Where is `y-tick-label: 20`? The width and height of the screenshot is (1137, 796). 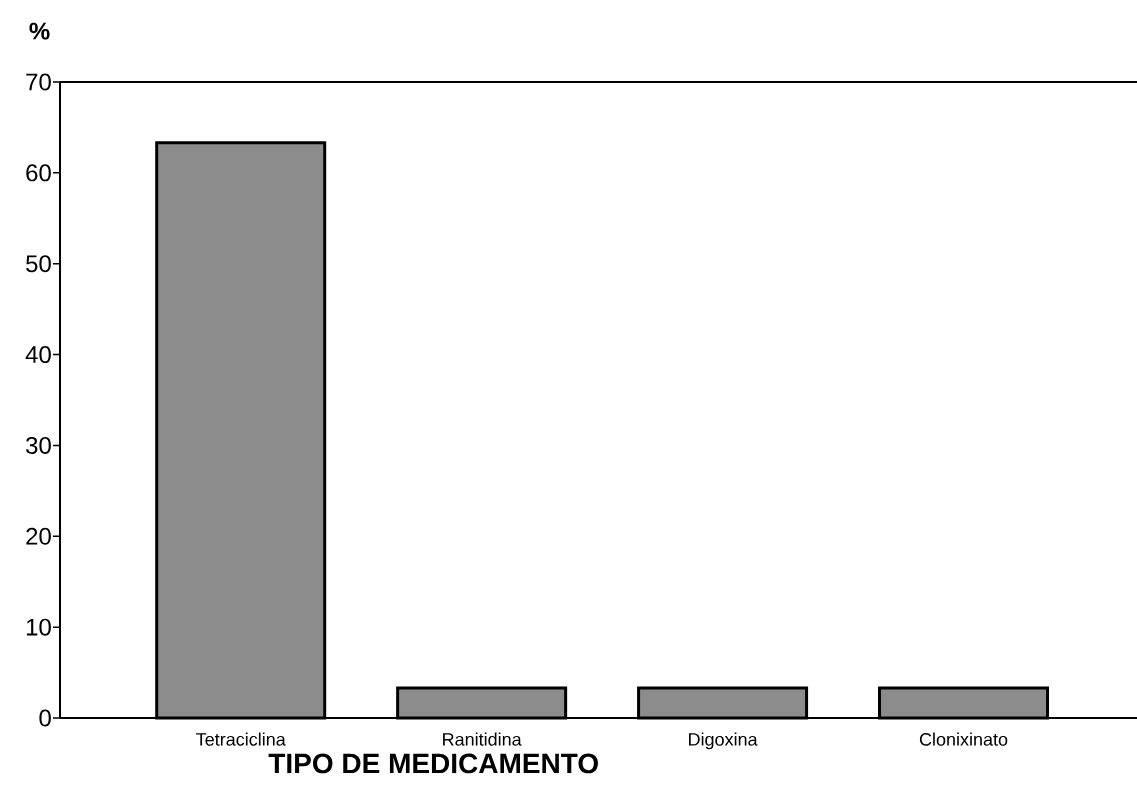 y-tick-label: 20 is located at coordinates (38, 536).